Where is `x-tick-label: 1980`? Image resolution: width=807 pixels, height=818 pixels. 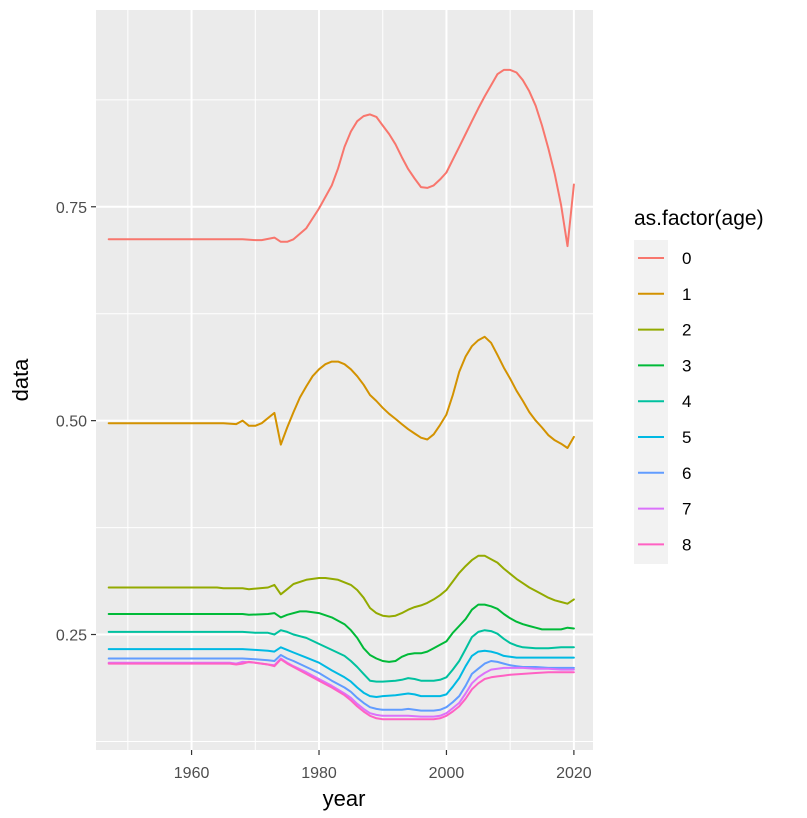
x-tick-label: 1980 is located at coordinates (319, 773).